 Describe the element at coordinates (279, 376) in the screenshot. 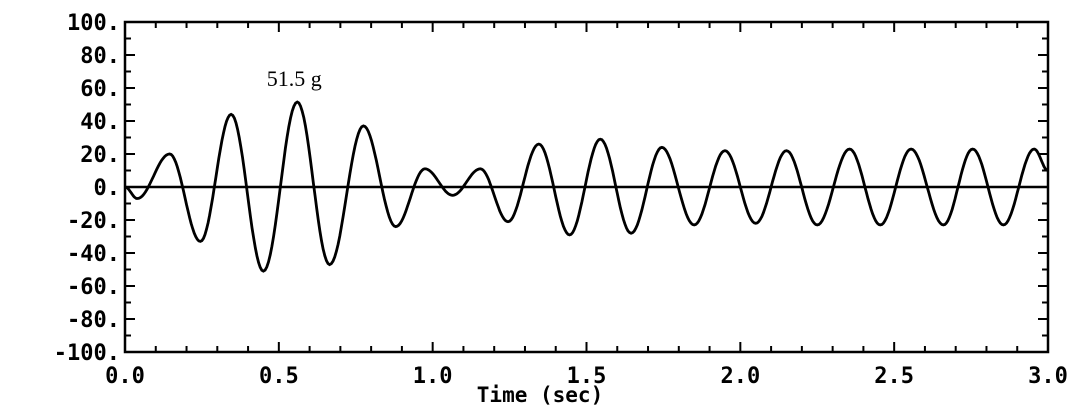

I see `x-tick-label: 0.5` at that location.